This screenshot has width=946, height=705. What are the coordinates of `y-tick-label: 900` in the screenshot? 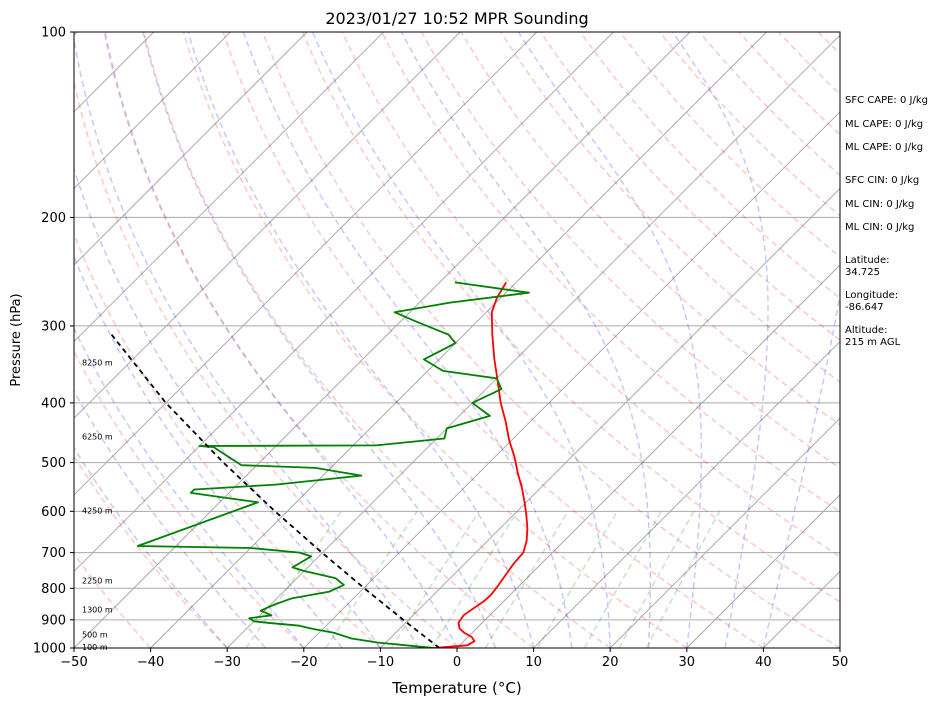 It's located at (53, 620).